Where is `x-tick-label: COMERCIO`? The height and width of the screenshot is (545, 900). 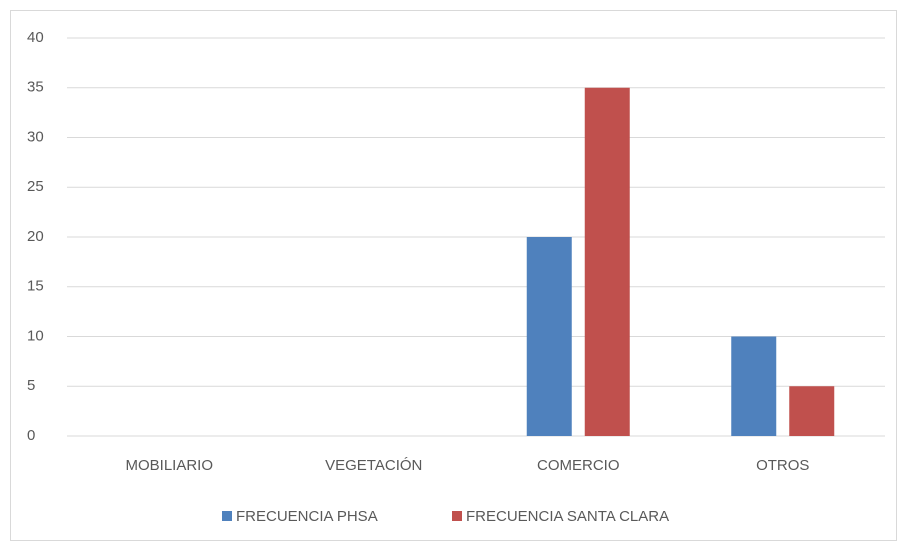
x-tick-label: COMERCIO is located at coordinates (578, 465).